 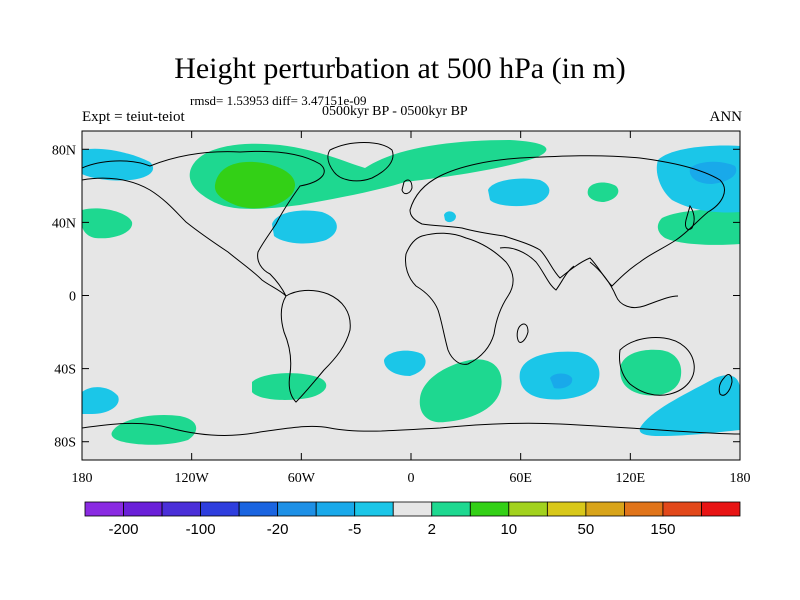 I want to click on coastline-antarctica, so click(x=411, y=429).